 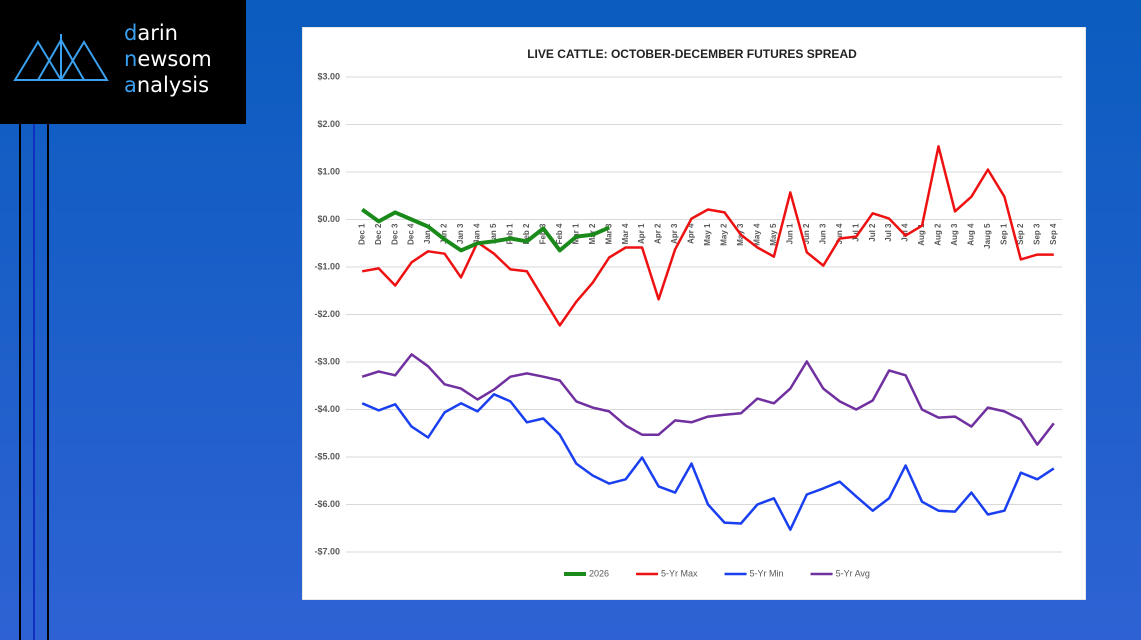 I want to click on logo: darin newsom analysis, so click(x=123, y=62).